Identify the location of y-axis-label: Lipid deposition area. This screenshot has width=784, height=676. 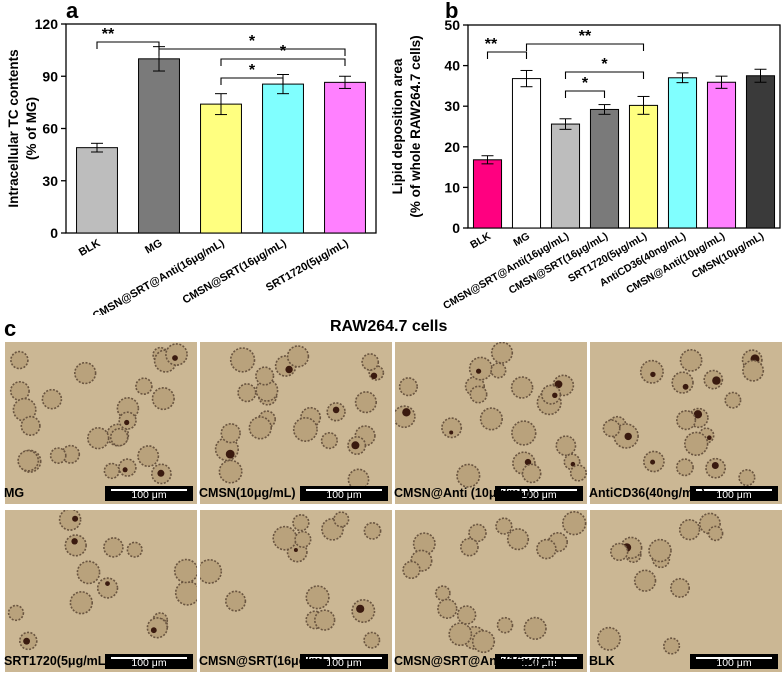
(397, 126).